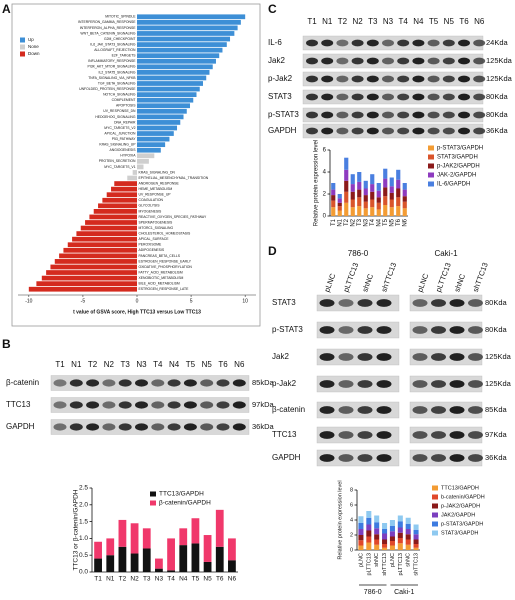  Describe the element at coordinates (286, 457) in the screenshot. I see `row-label: GAPDH` at that location.